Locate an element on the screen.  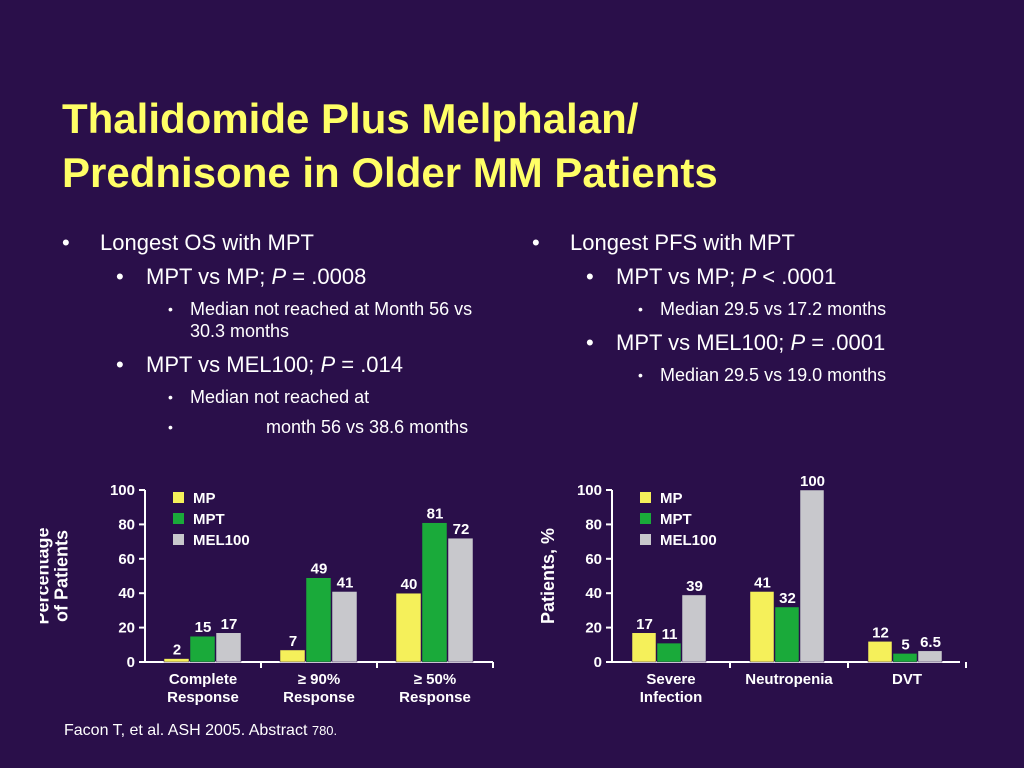
bullet-pfs-mpt-vs-mel100: MPT vs MEL100; P = .0001 is located at coordinates (765, 343).